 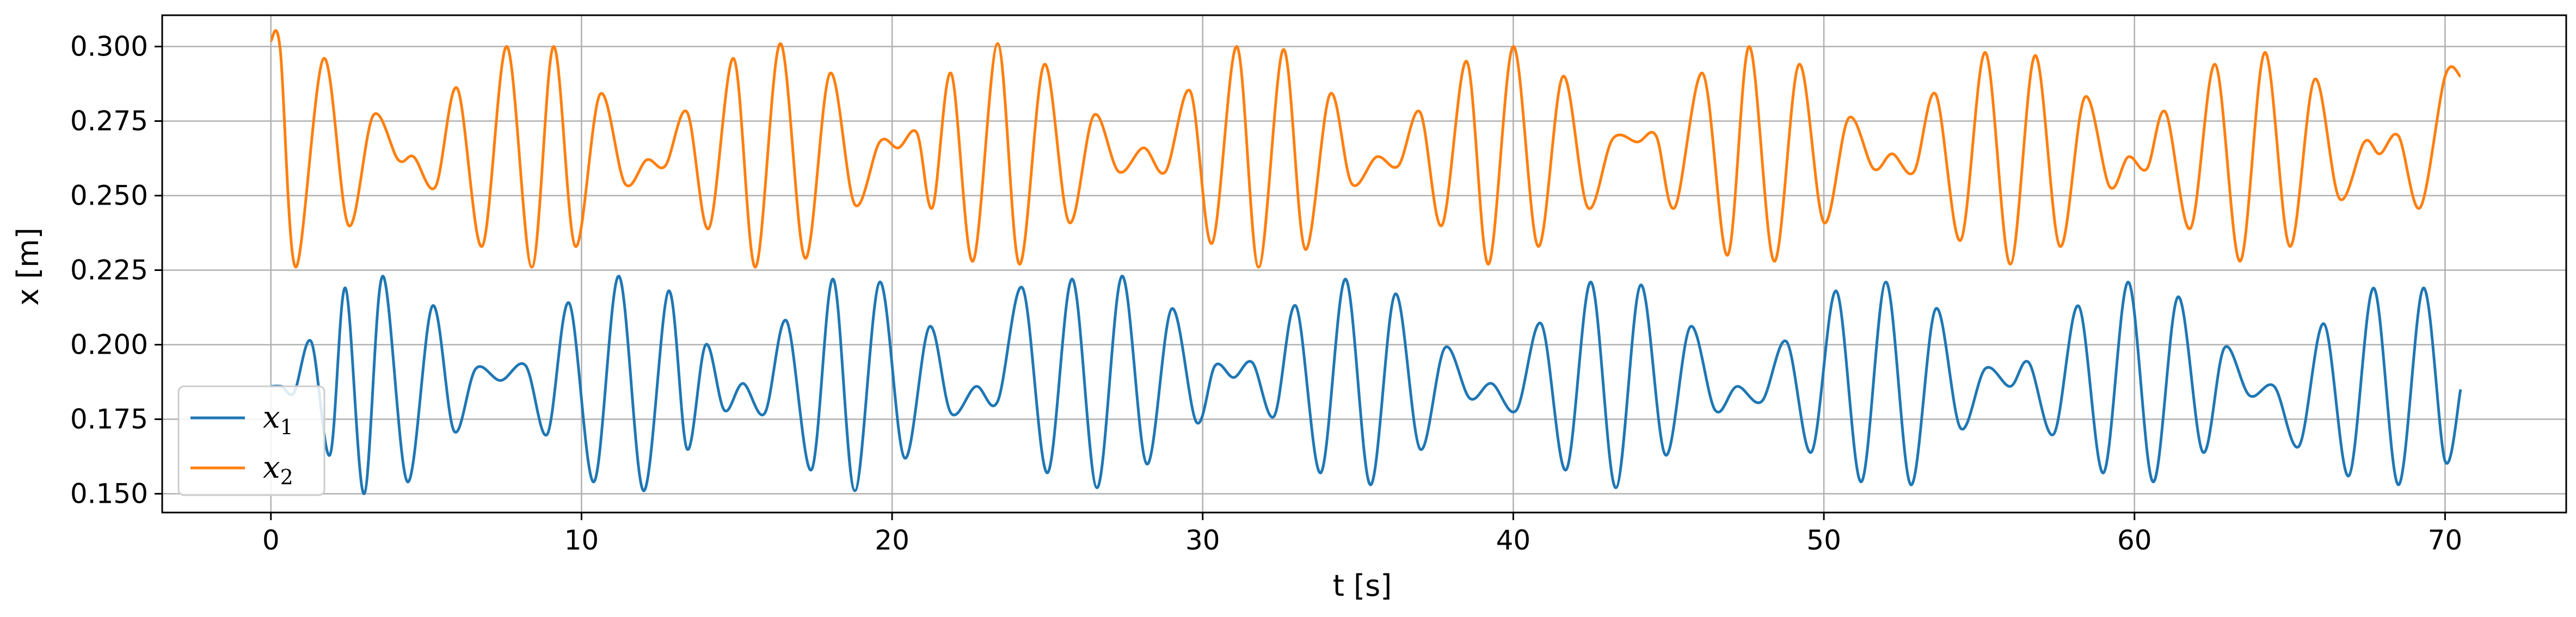 I want to click on x-tick-label: 30, so click(x=1202, y=540).